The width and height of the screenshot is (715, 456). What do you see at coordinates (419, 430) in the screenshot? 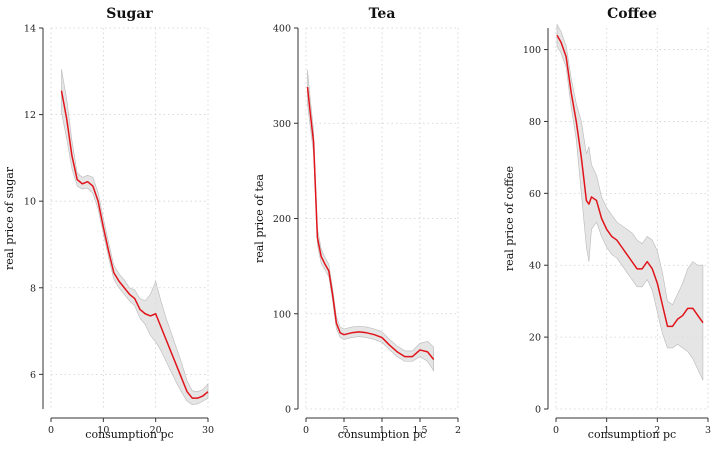
I see `tea-x-tick-label: 1.5` at bounding box center [419, 430].